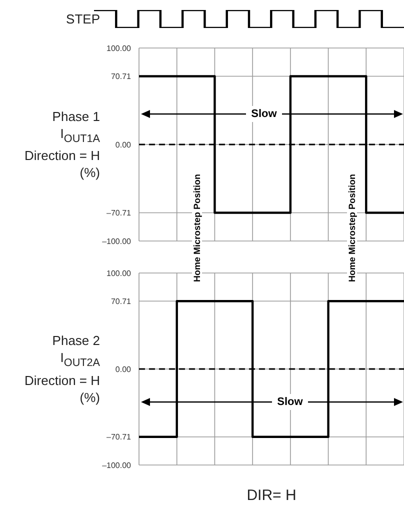 This screenshot has width=404, height=516. I want to click on y-axis-title: Phase 1 I$_{OUT1A}$ Direction = H (%), so click(62, 145).